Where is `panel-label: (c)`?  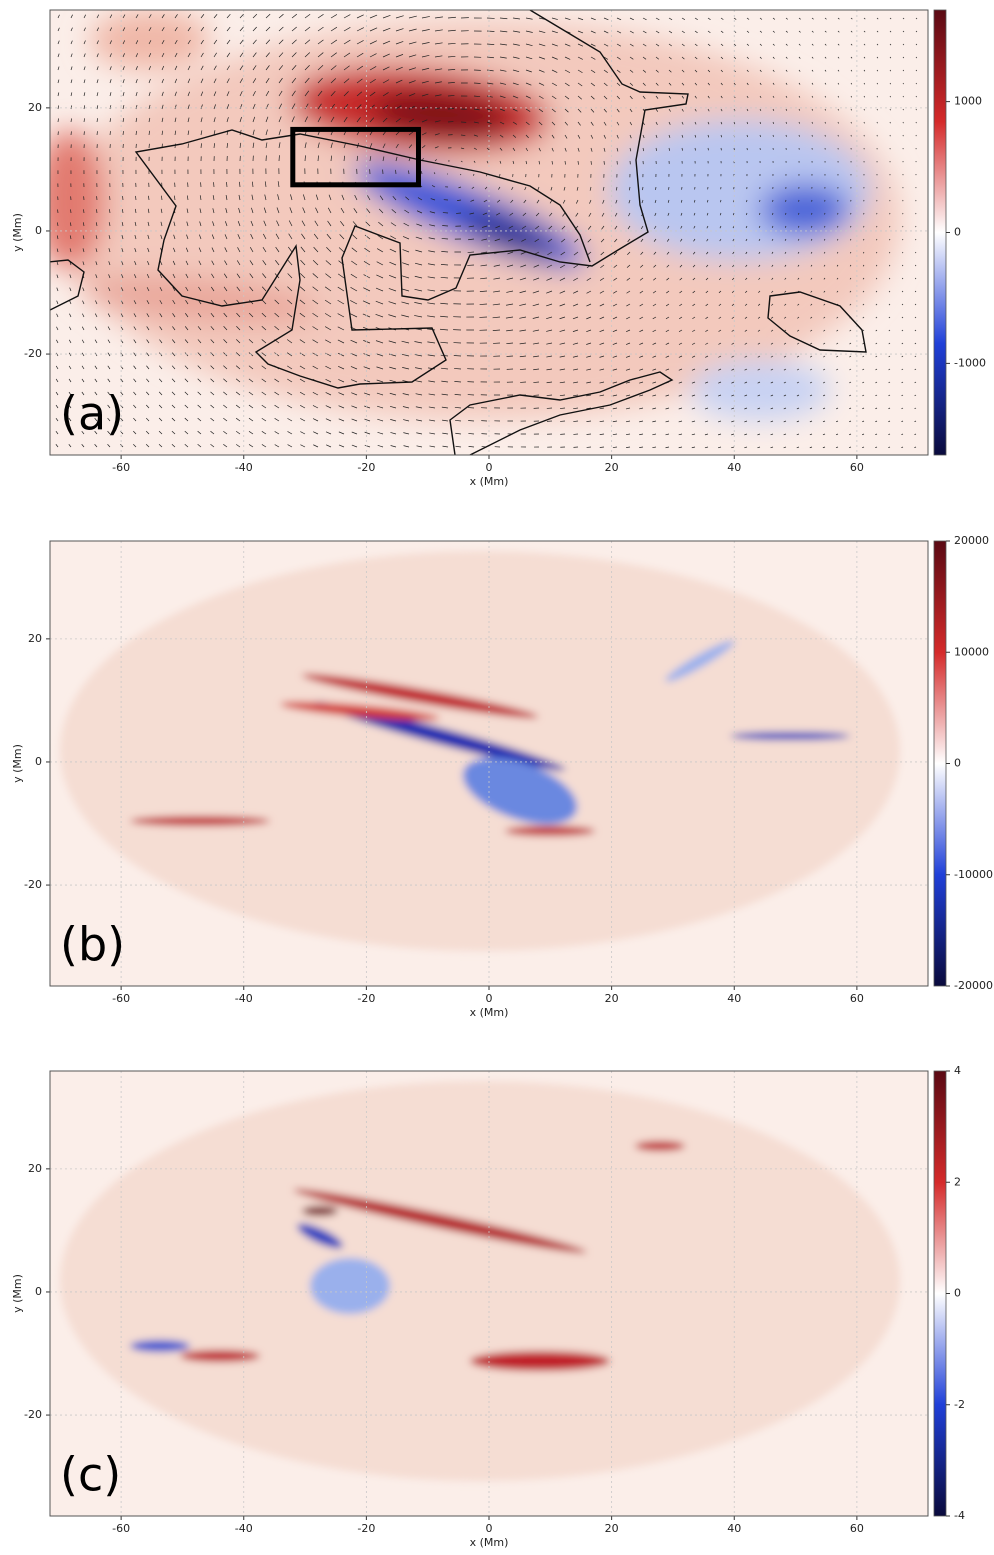 panel-label: (c) is located at coordinates (90, 1475).